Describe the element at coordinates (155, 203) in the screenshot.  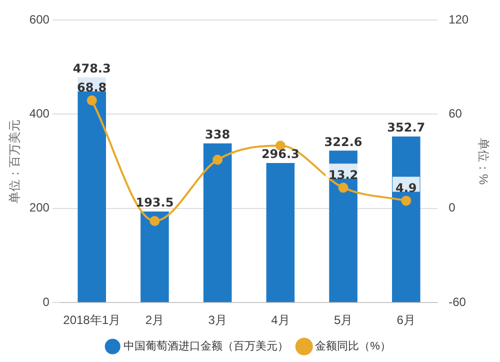
I see `data-label: 193.5` at that location.